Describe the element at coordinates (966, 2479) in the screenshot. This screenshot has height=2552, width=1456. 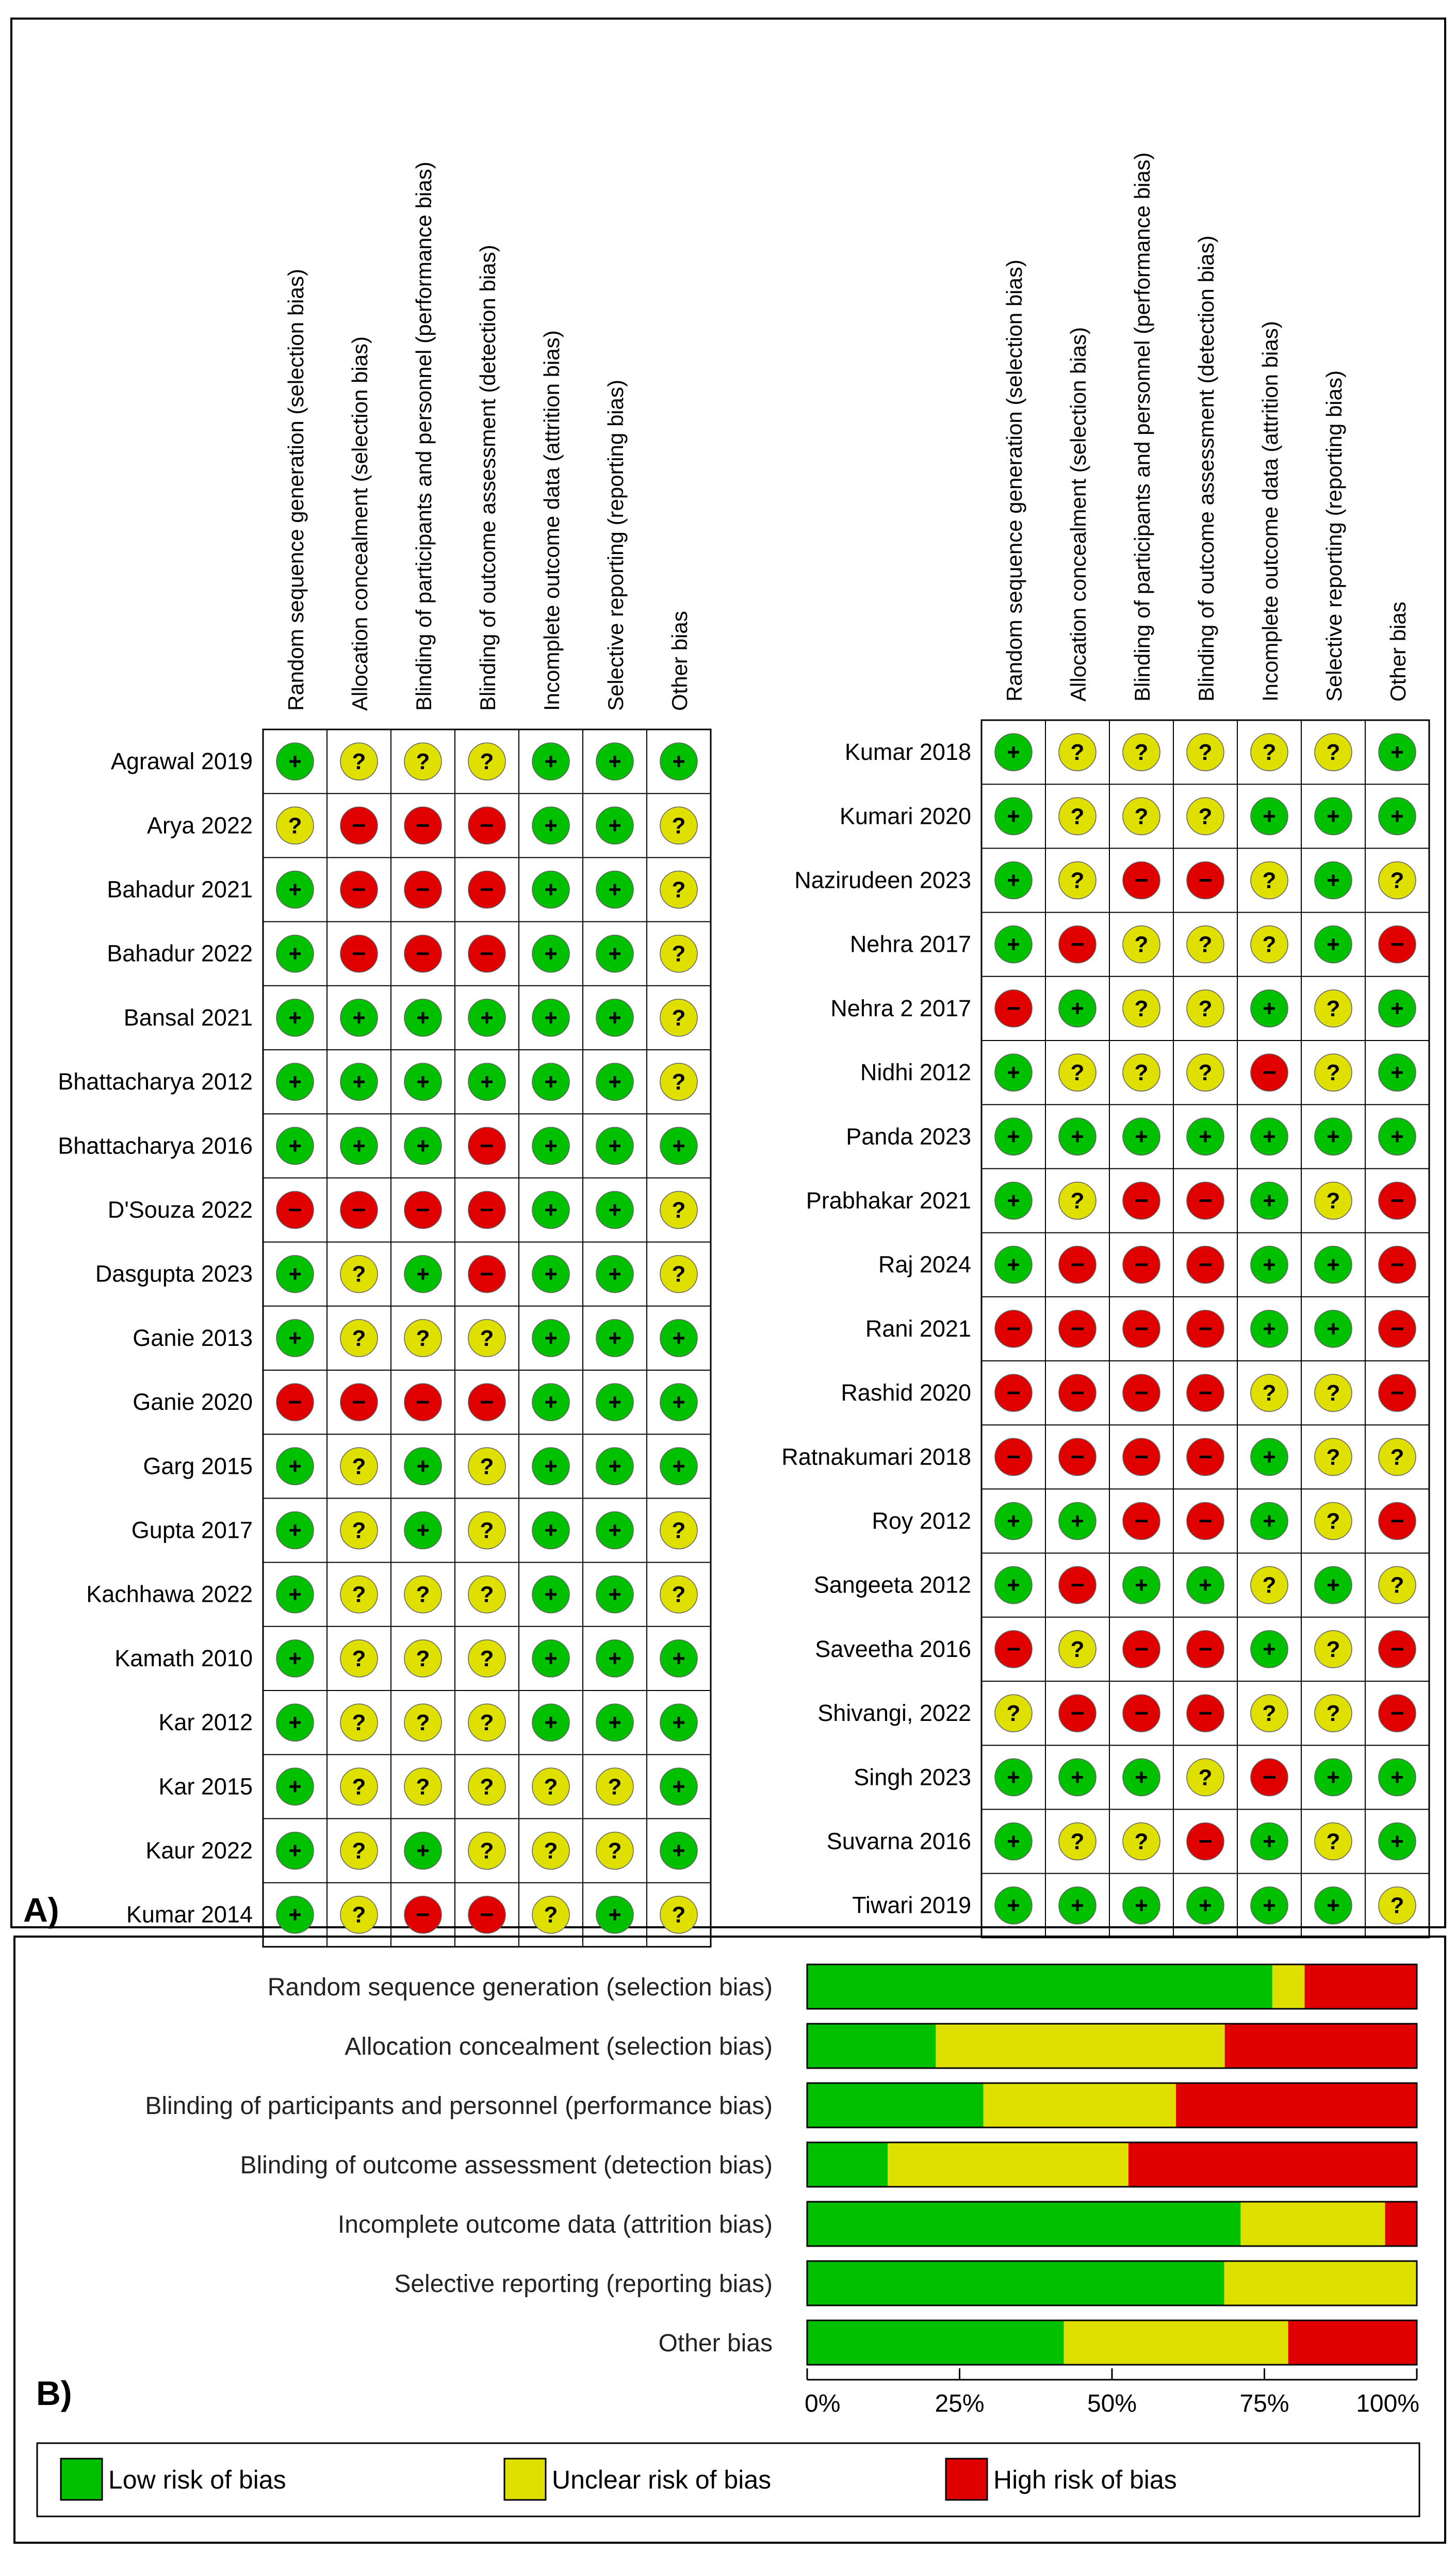
I see `legend-swatch-high-risk-of-bias` at that location.